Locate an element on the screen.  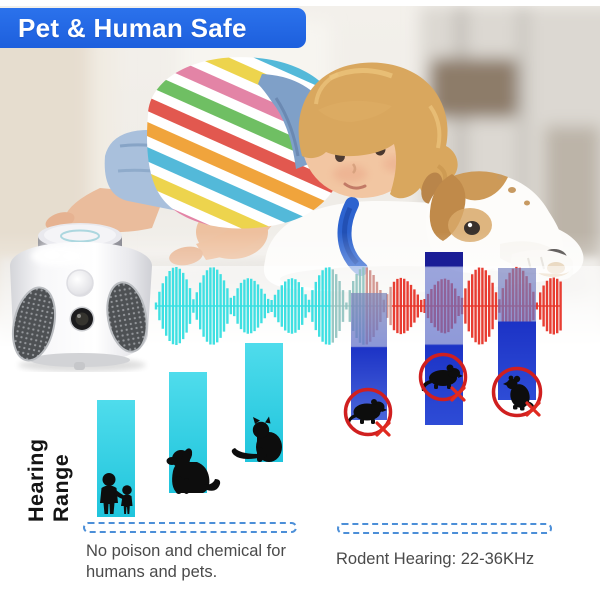
dashed-underline-left is located at coordinates (190, 527).